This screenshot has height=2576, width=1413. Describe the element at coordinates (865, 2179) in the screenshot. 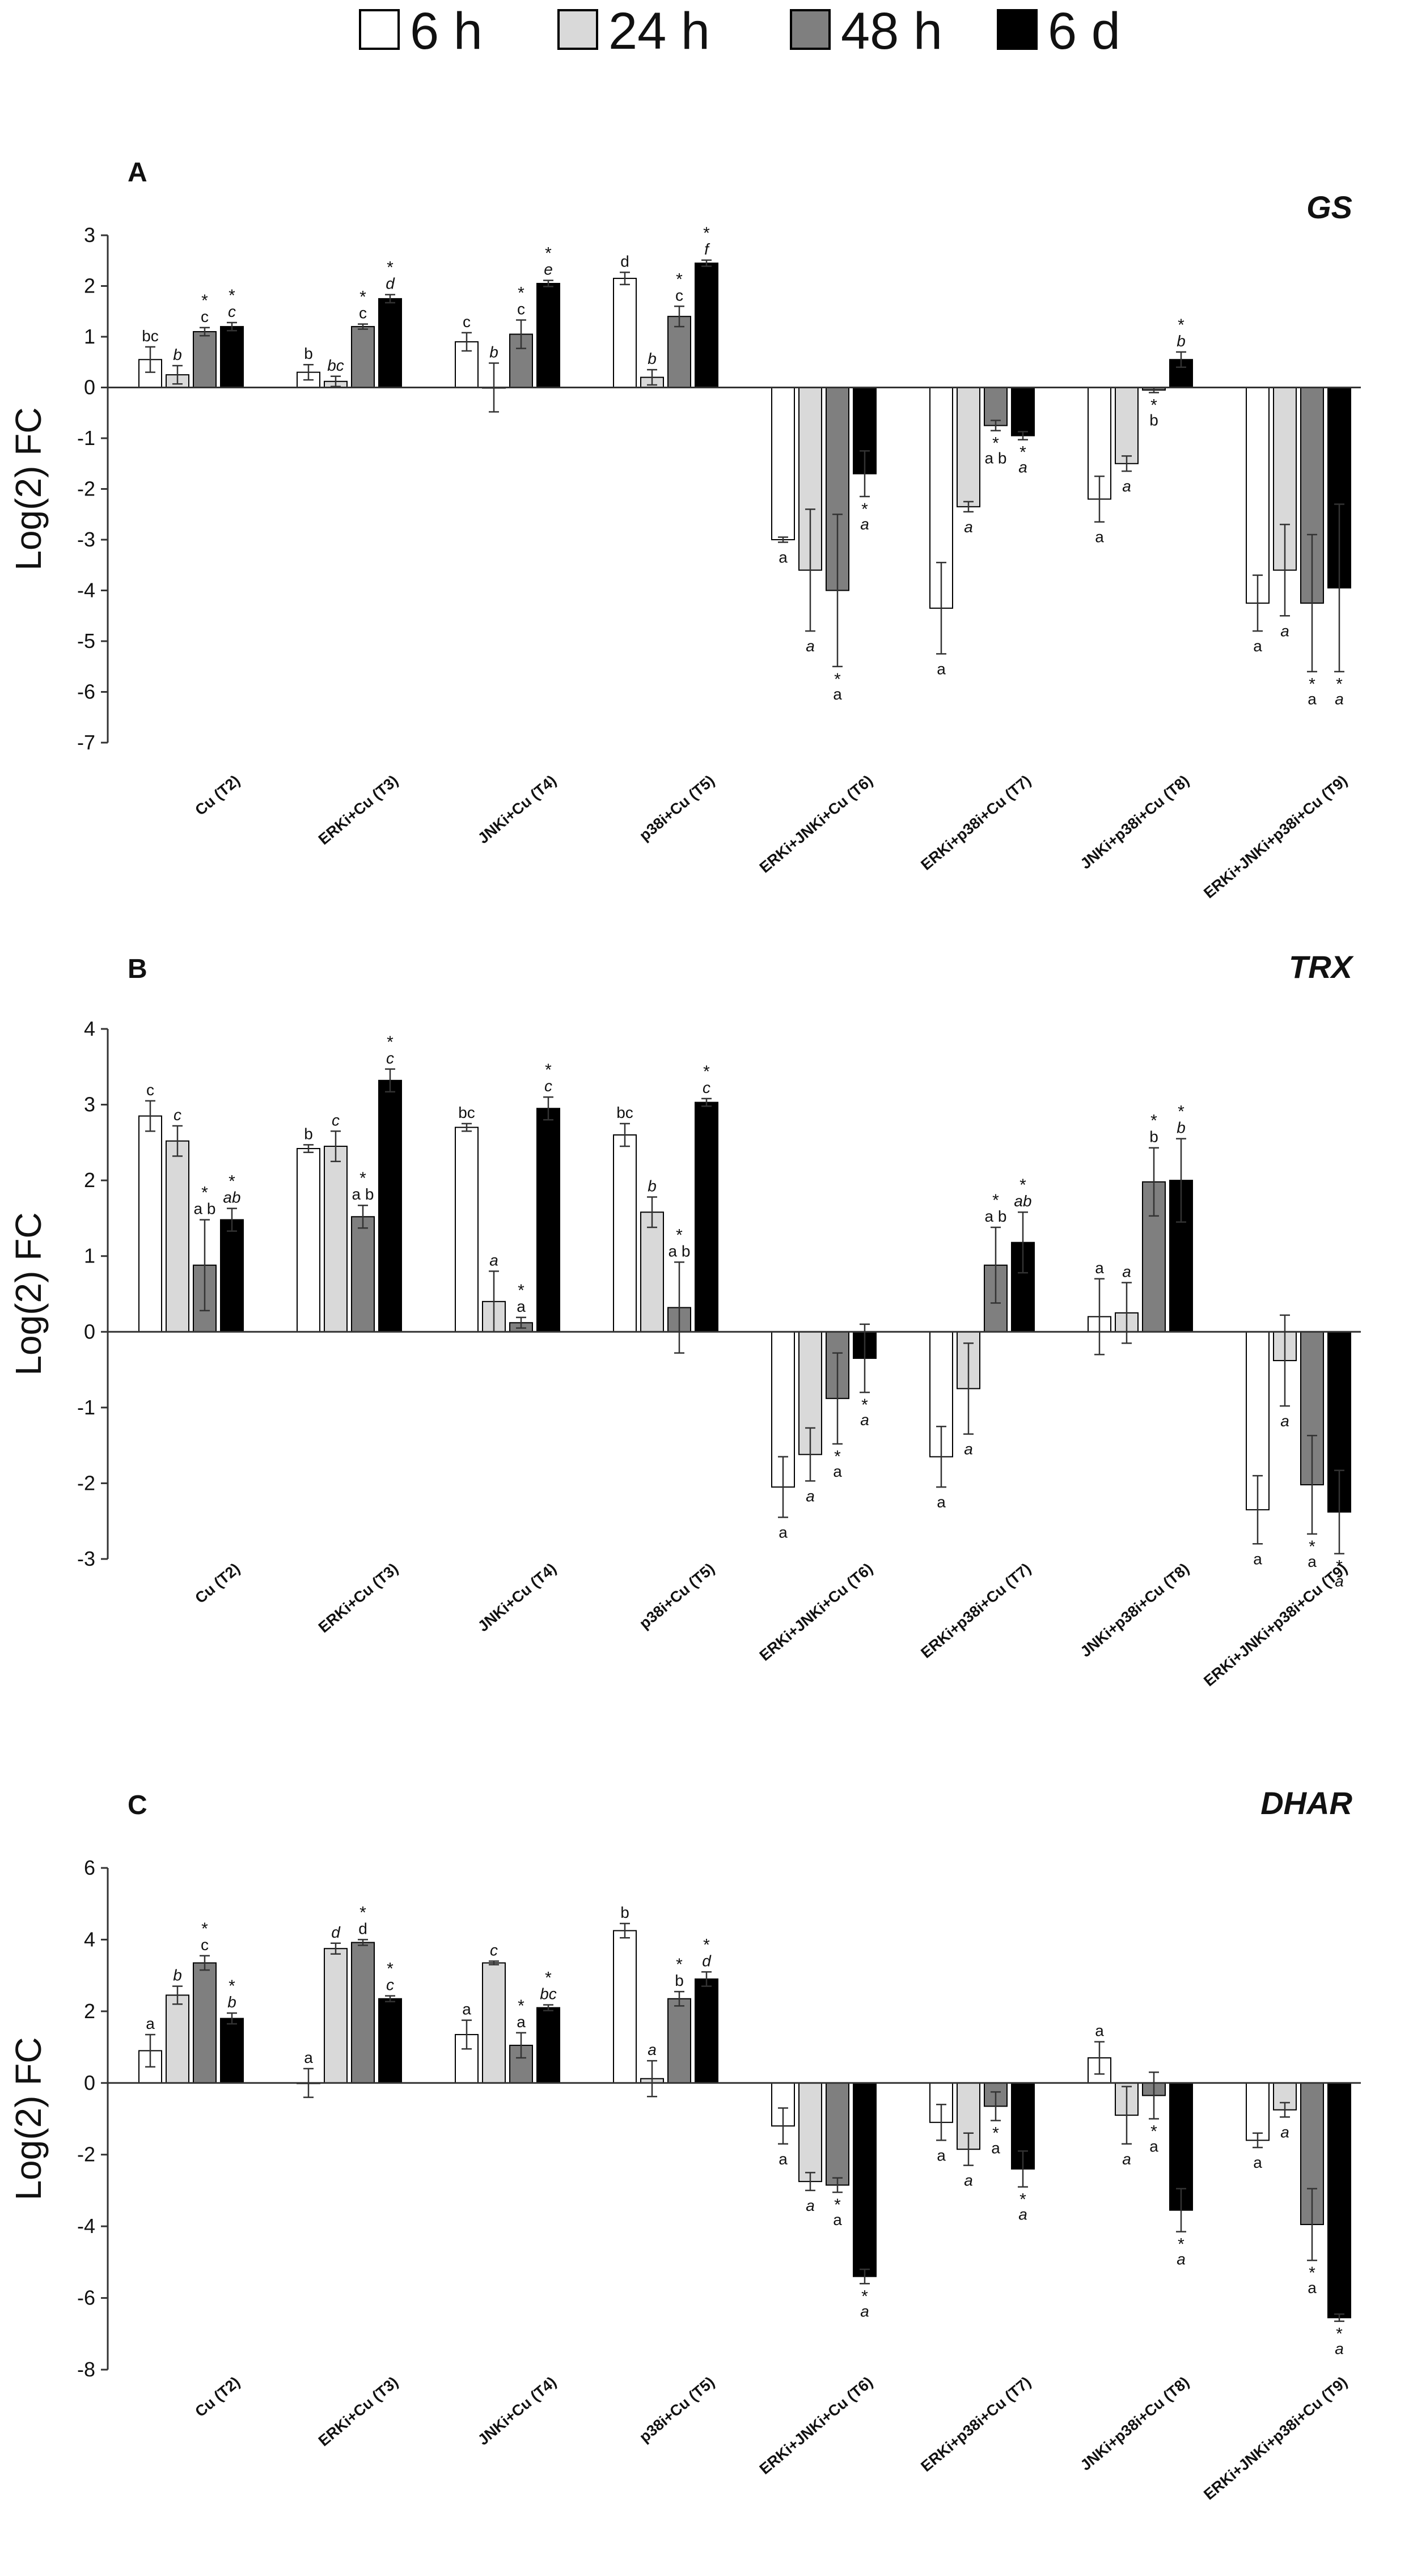

I see `panel-c-bar-erki-jnki-cu-t6-6-d` at that location.